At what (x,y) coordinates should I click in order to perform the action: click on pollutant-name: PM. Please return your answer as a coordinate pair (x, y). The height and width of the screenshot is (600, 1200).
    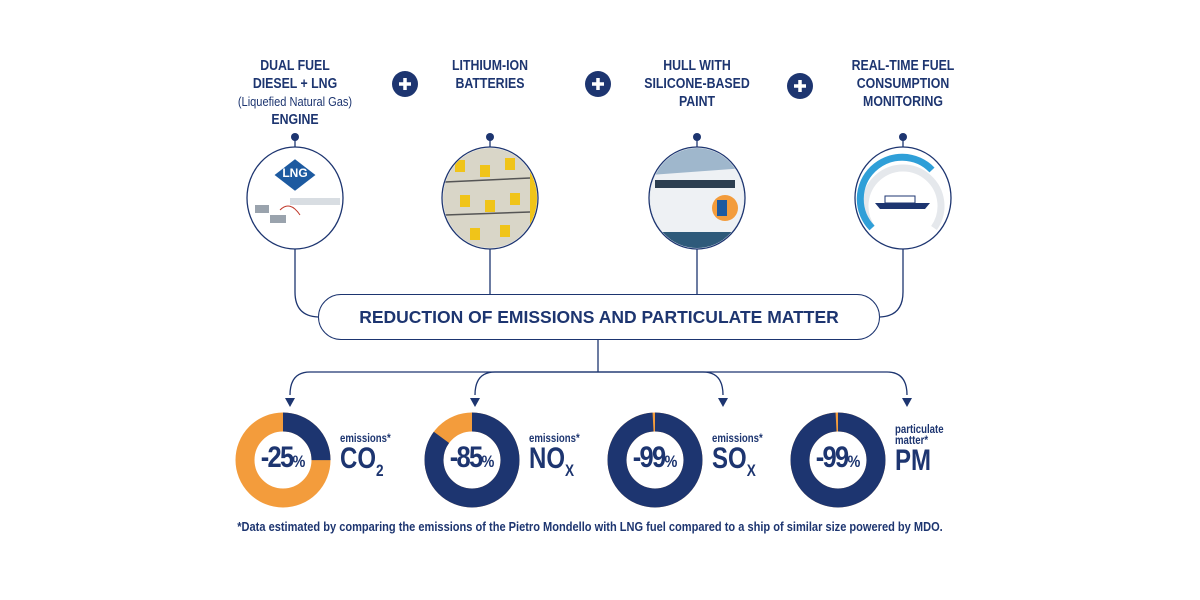
    Looking at the image, I should click on (913, 460).